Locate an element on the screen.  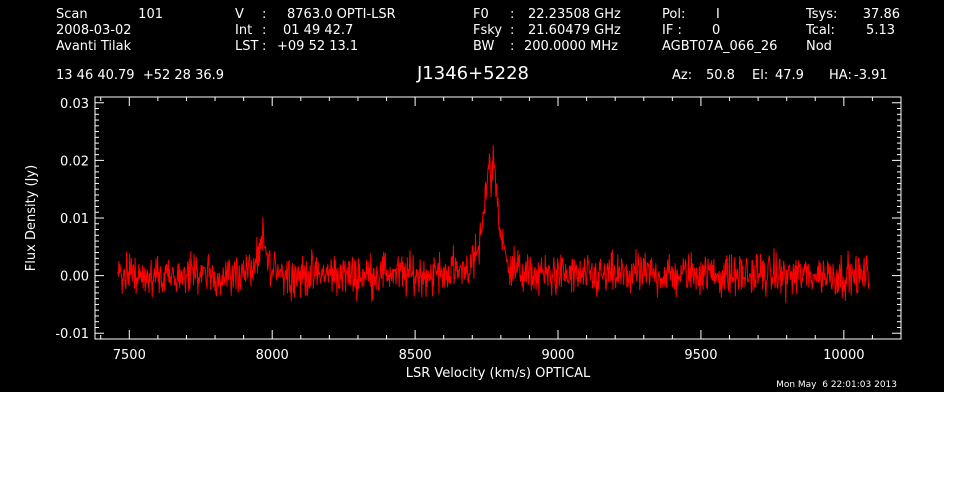
elevation-label: El: is located at coordinates (760, 75).